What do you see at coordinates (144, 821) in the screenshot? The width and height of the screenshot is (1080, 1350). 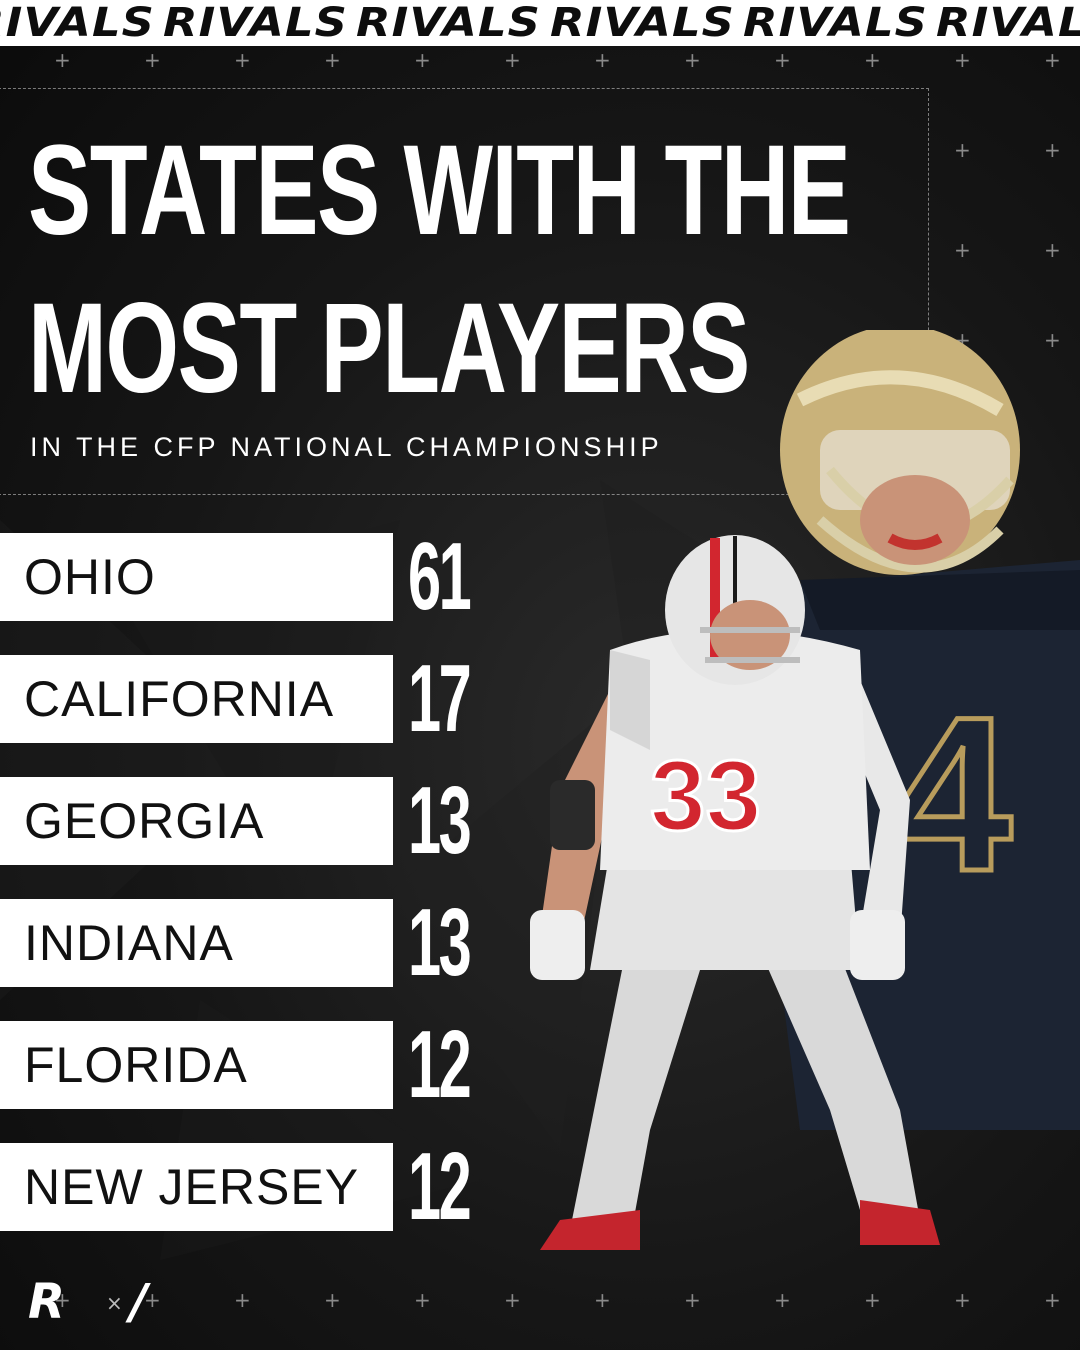 I see `state-label: GEORGIA` at bounding box center [144, 821].